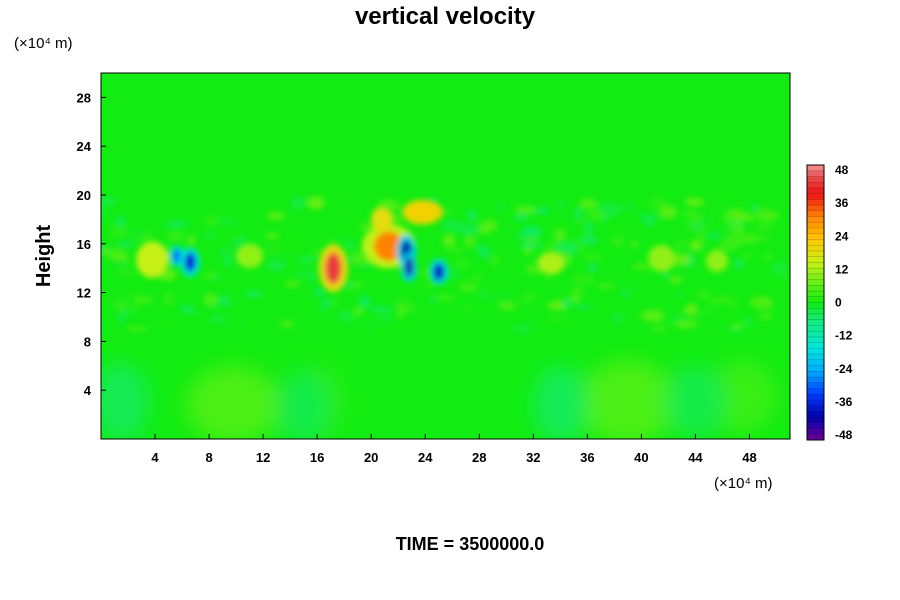  What do you see at coordinates (749, 457) in the screenshot?
I see `x-tick-label: 48` at bounding box center [749, 457].